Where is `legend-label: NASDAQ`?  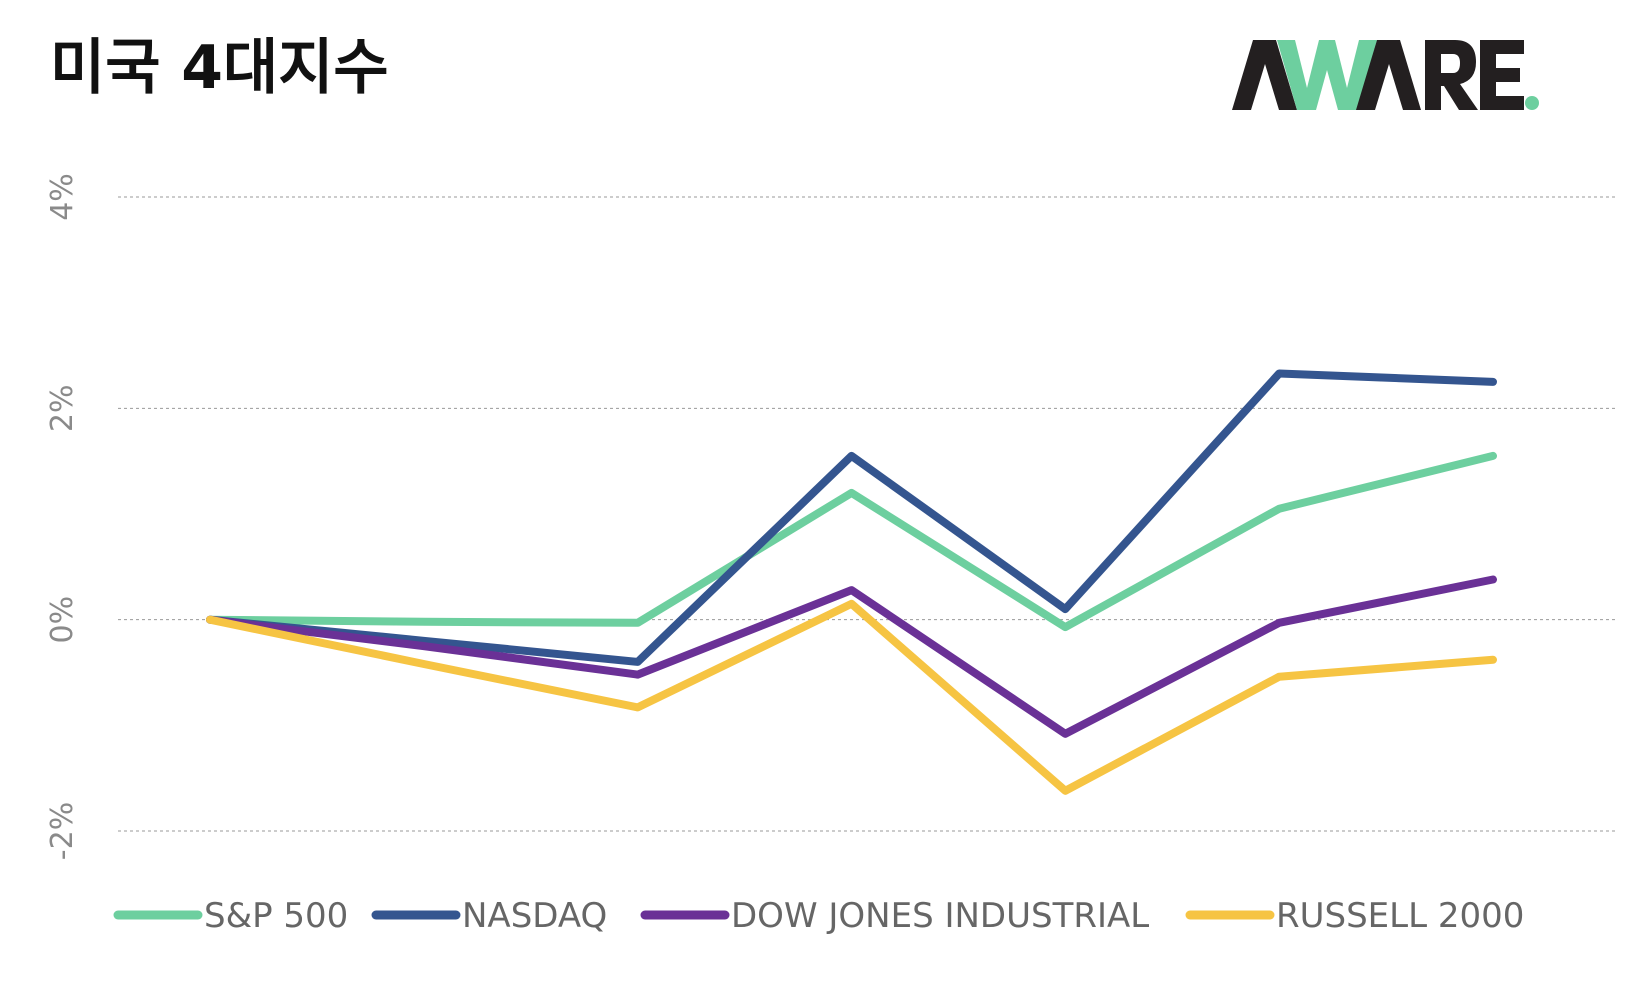 legend-label: NASDAQ is located at coordinates (534, 916).